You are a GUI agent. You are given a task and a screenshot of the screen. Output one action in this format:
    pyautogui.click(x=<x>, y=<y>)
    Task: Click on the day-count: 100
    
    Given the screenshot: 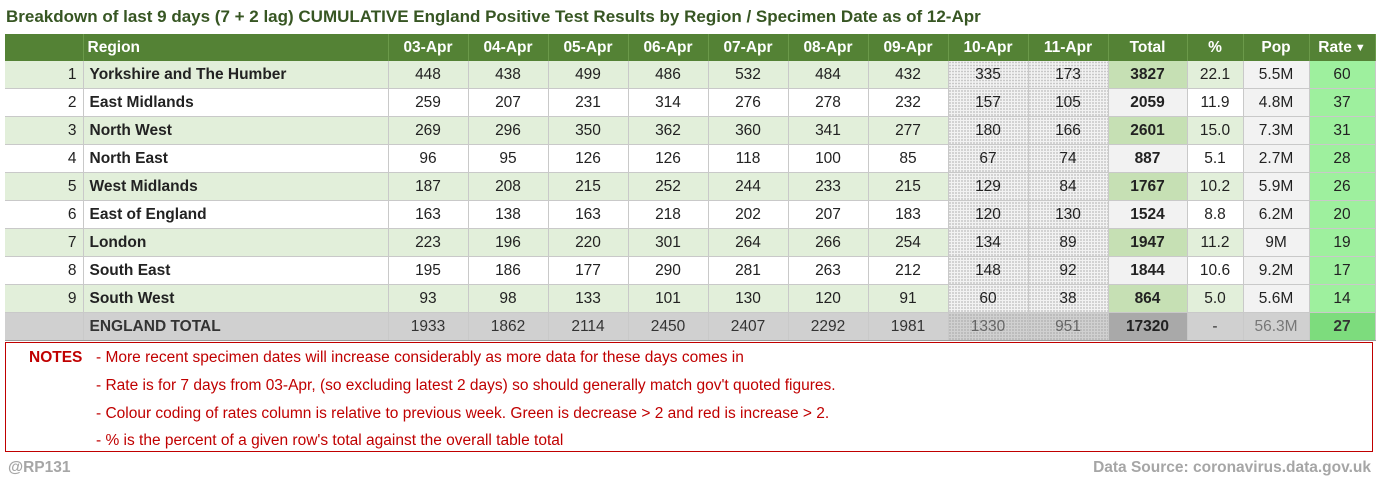 What is the action you would take?
    pyautogui.click(x=828, y=158)
    